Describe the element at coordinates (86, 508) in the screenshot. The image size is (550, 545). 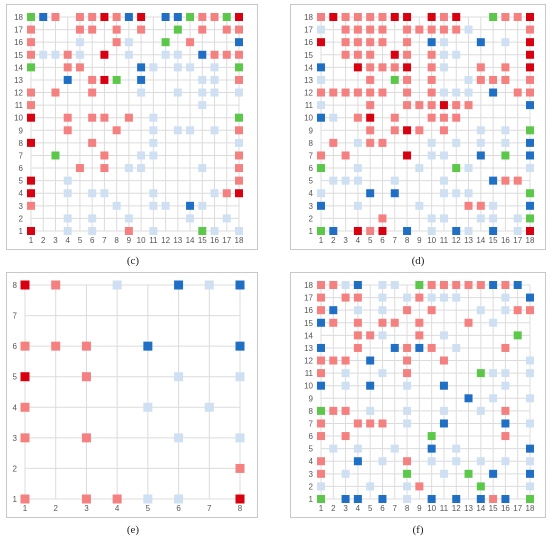
I see `x-tick-label: 3` at that location.